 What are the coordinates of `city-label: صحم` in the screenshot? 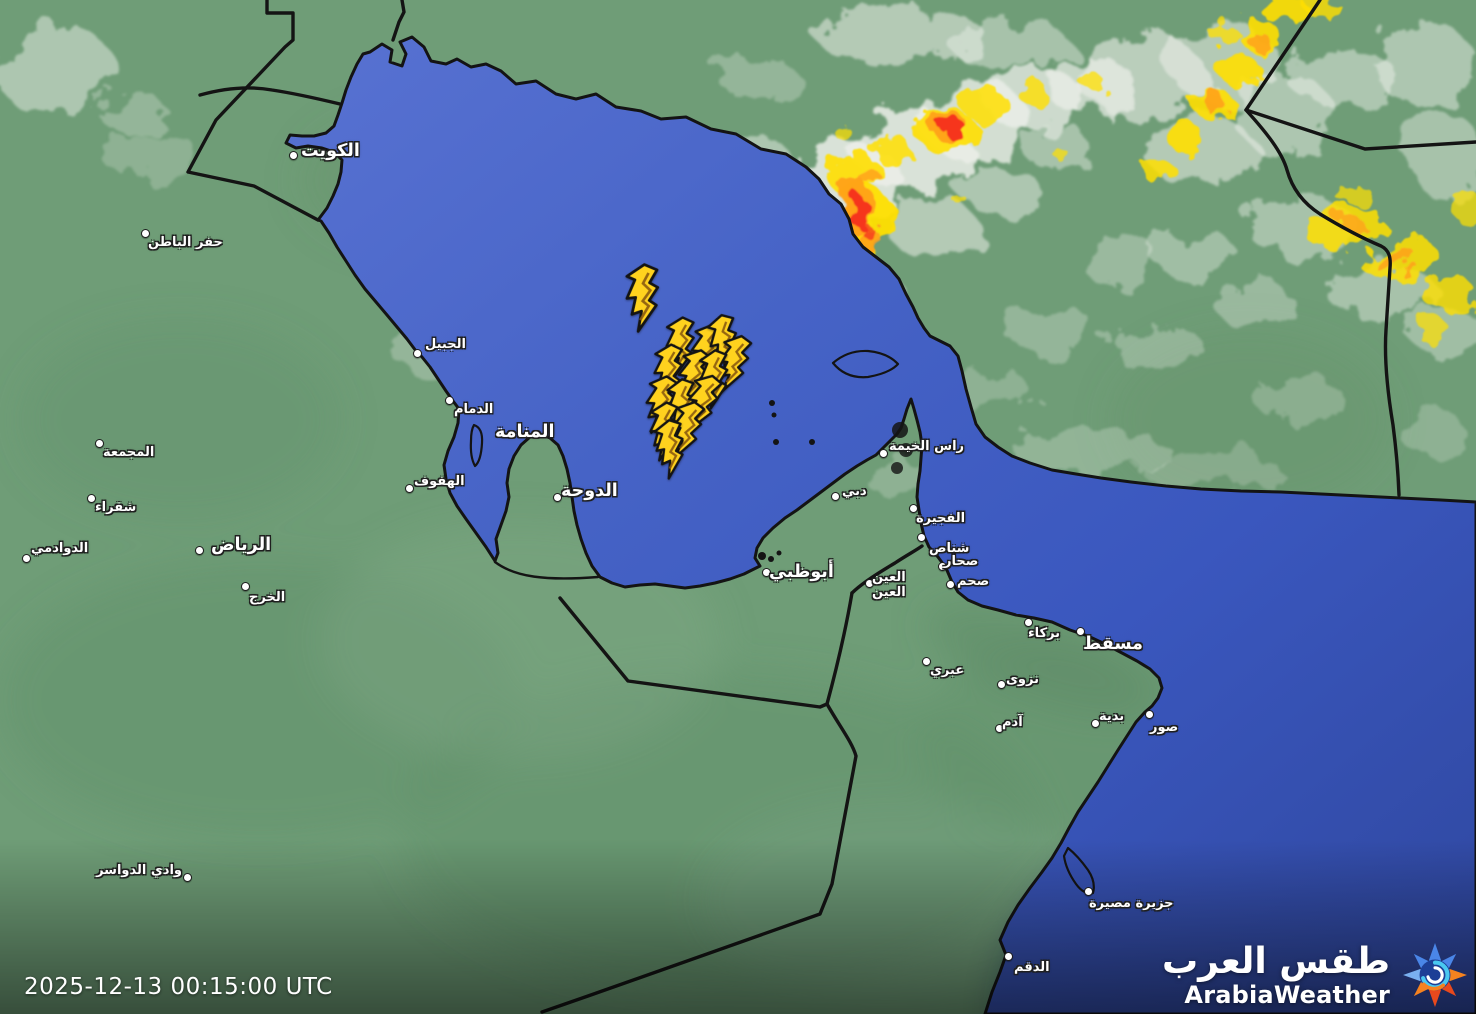 It's located at (973, 581).